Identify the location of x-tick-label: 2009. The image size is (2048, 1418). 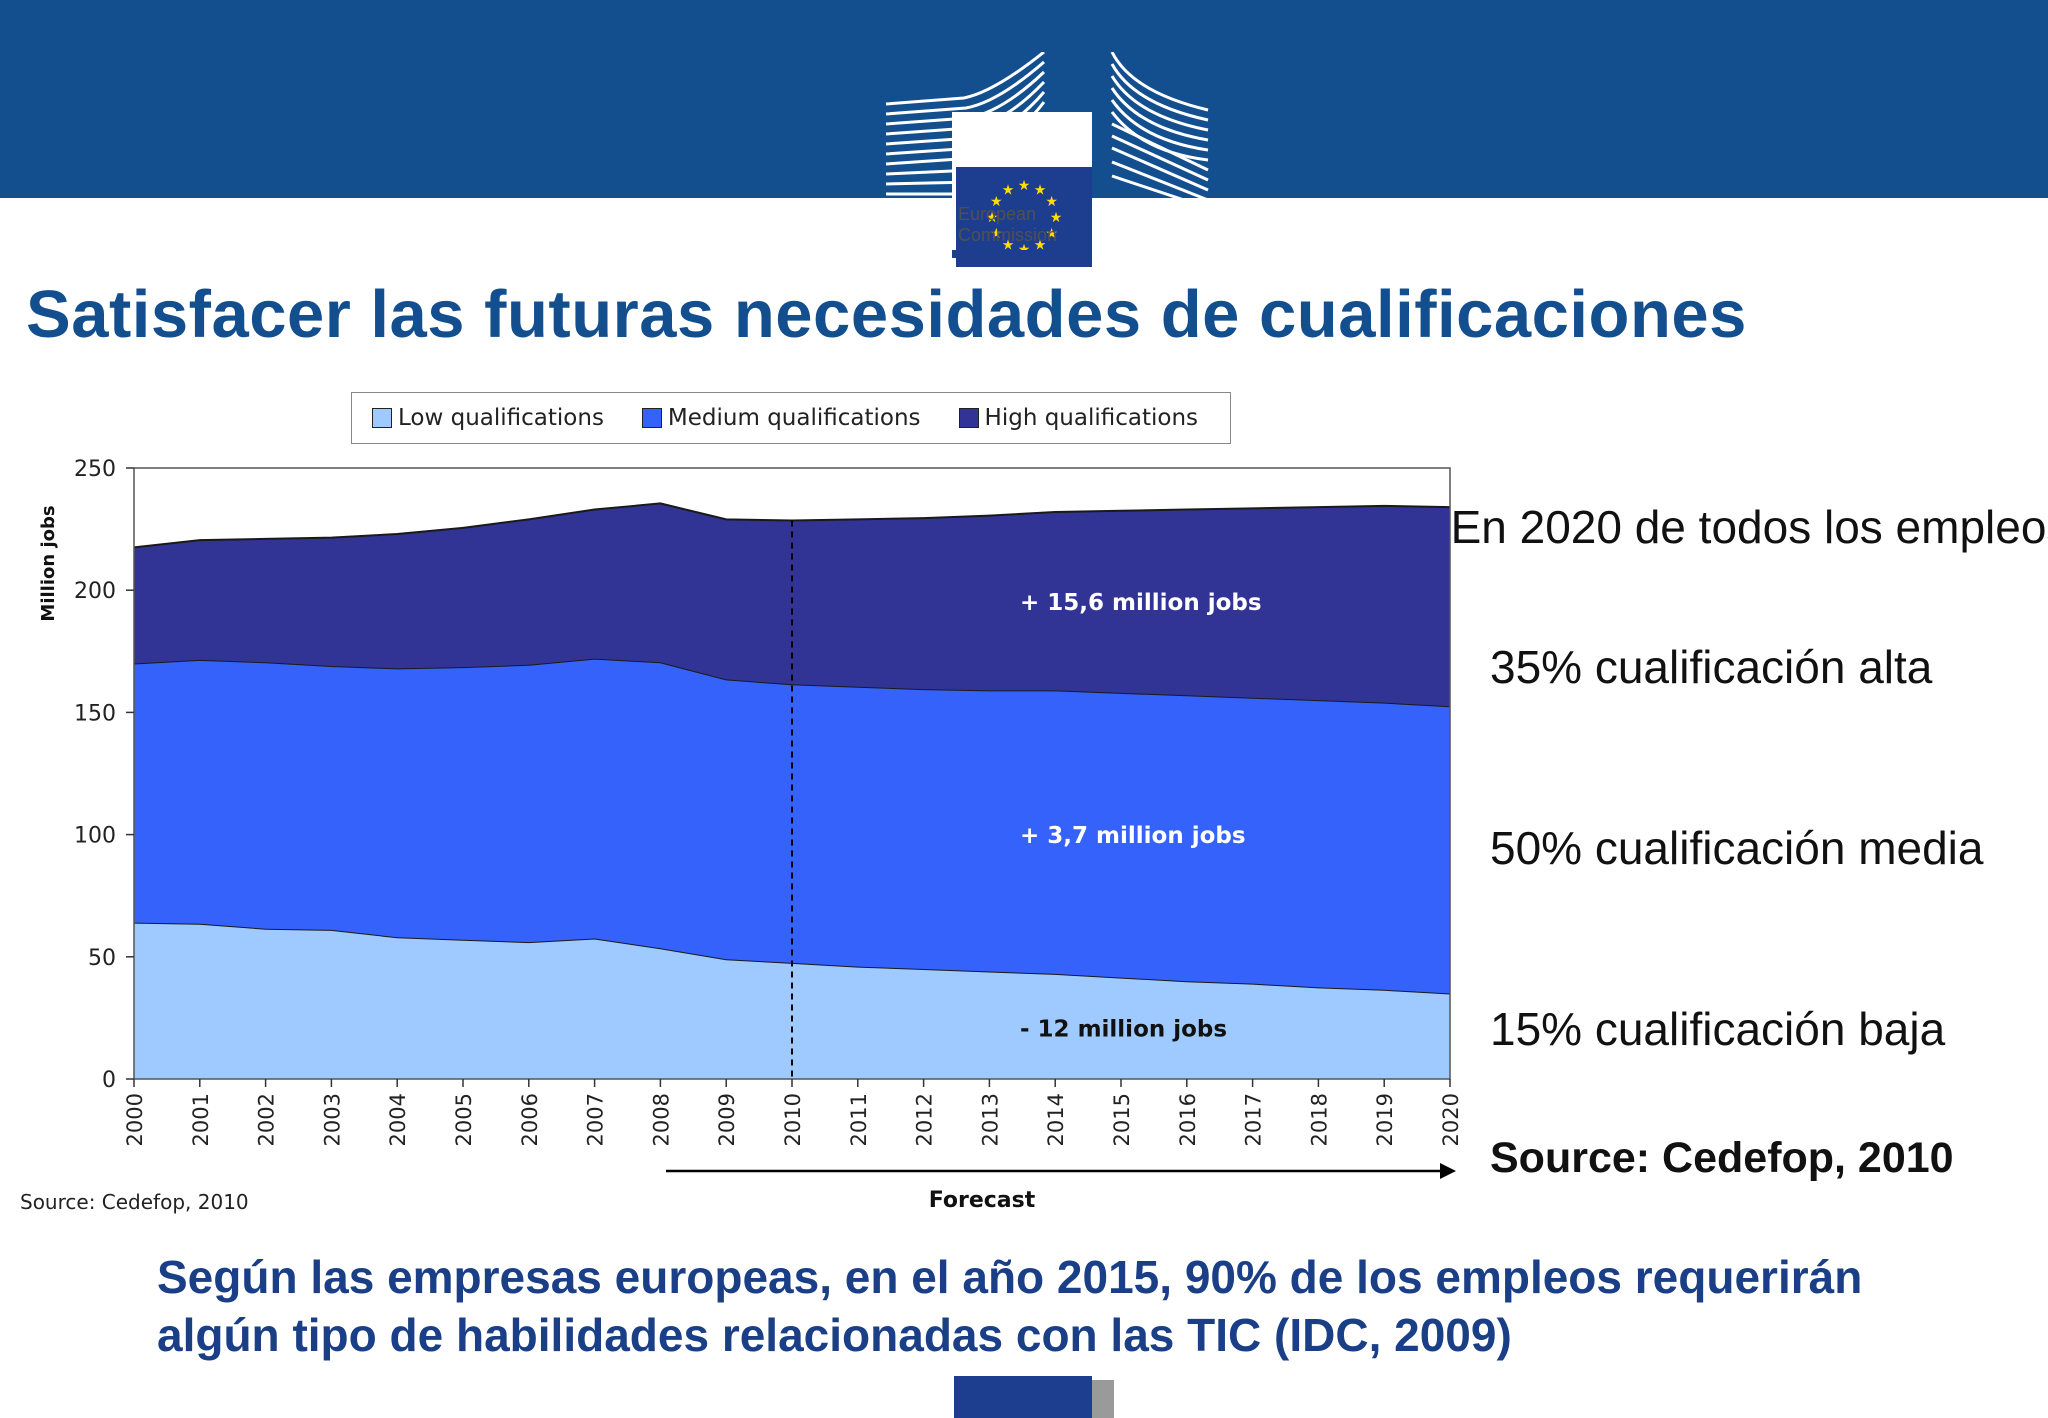
(727, 1119).